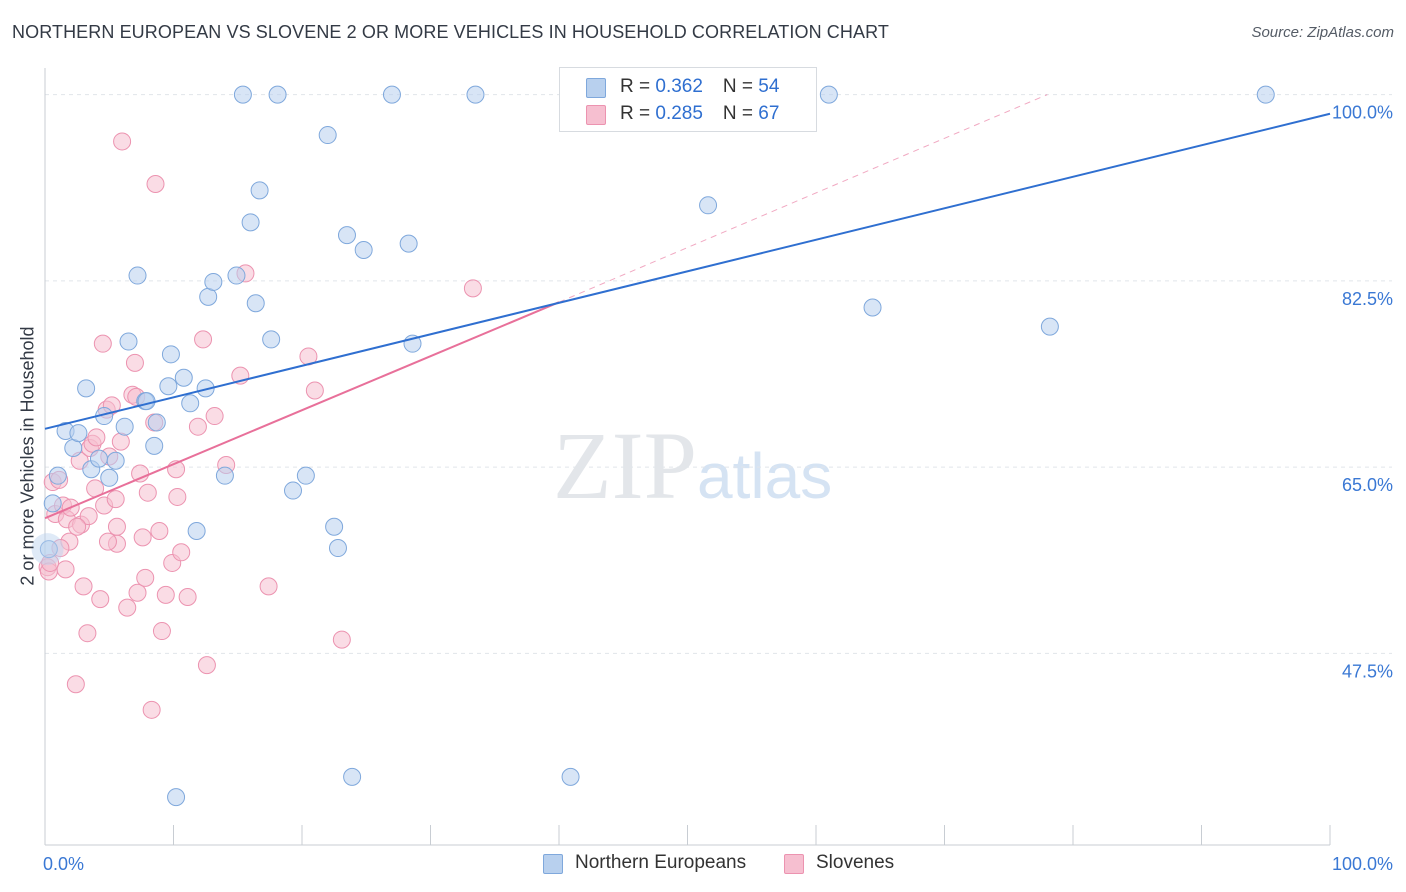 The width and height of the screenshot is (1406, 892). I want to click on legend-n-label: N =, so click(740, 113).